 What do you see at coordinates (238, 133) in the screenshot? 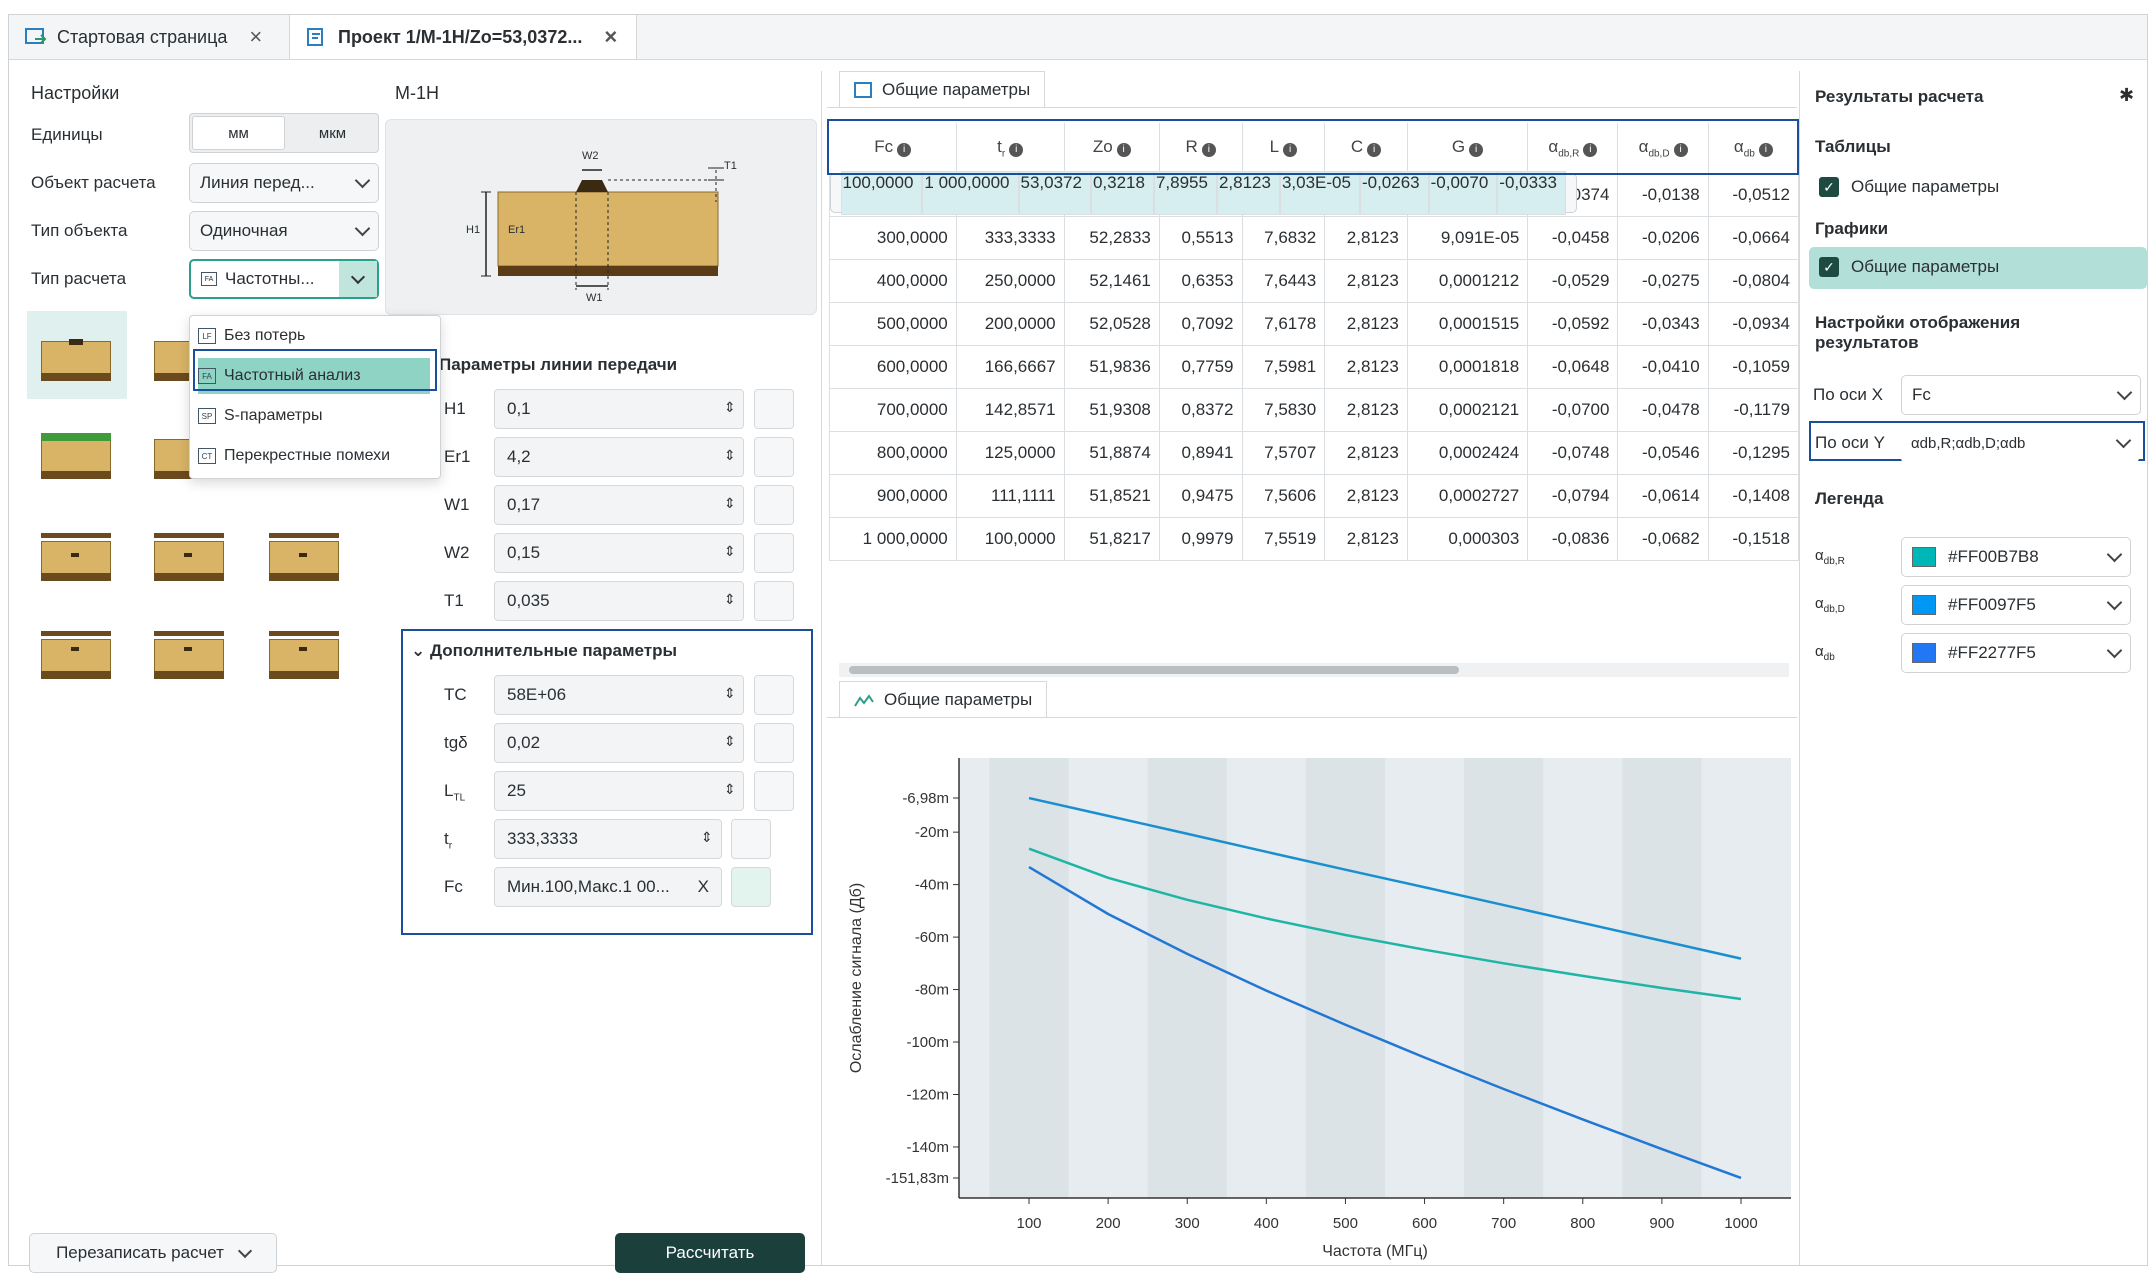
I see `units-mm: мм` at bounding box center [238, 133].